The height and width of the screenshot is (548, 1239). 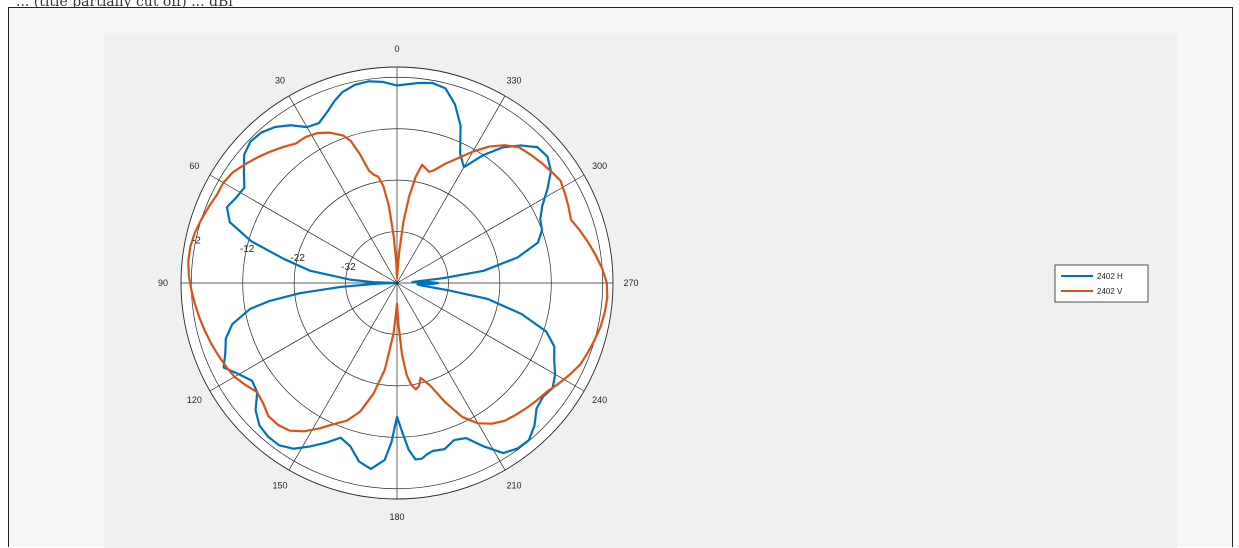 I want to click on legend-label-h: 2402 H, so click(x=1110, y=276).